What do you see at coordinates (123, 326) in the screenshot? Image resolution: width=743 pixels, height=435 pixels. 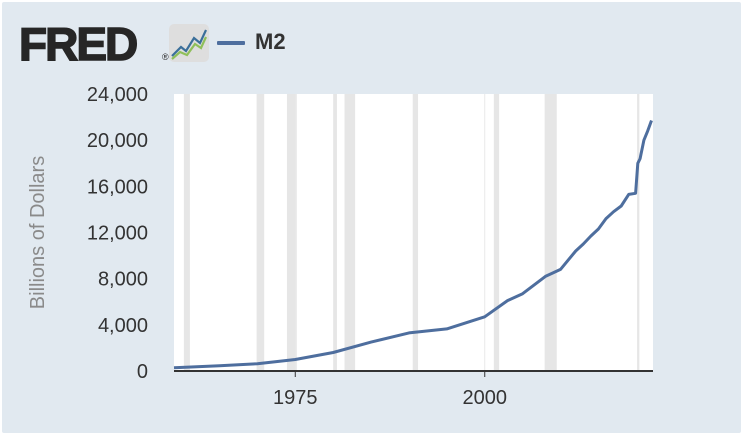 I see `y-tick-label: 4,000` at bounding box center [123, 326].